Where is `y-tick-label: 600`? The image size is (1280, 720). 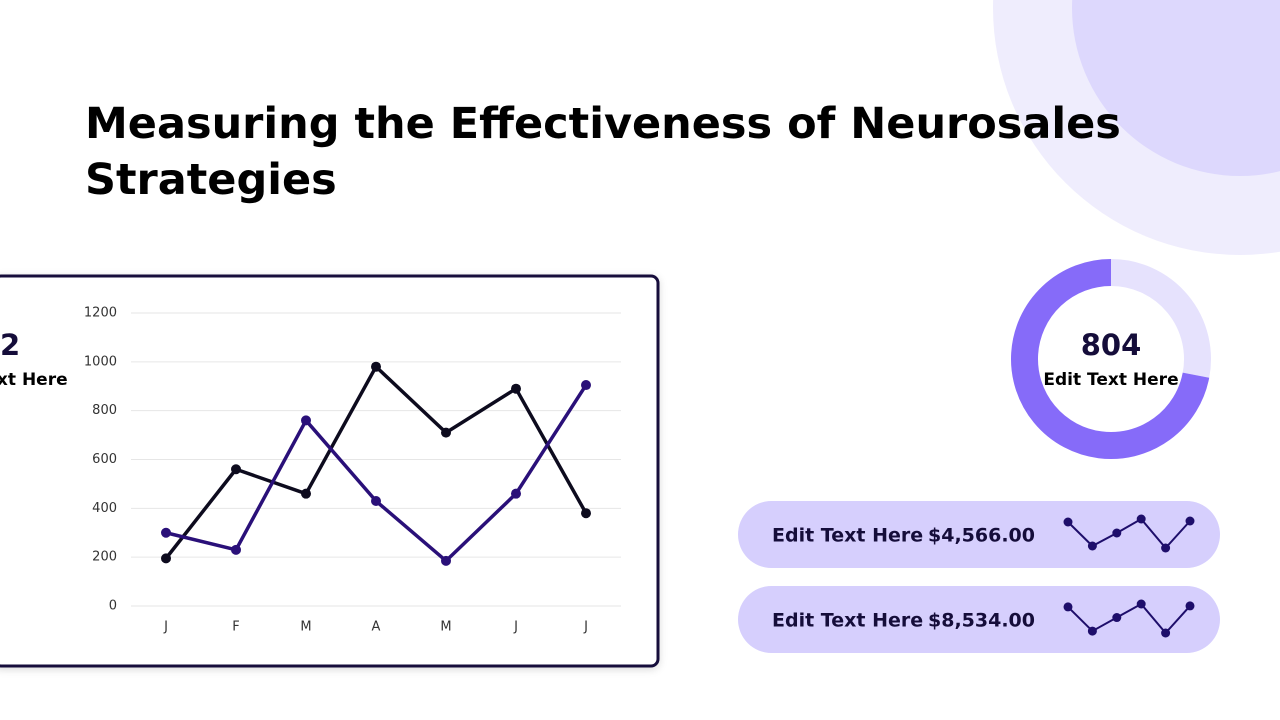 y-tick-label: 600 is located at coordinates (104, 459).